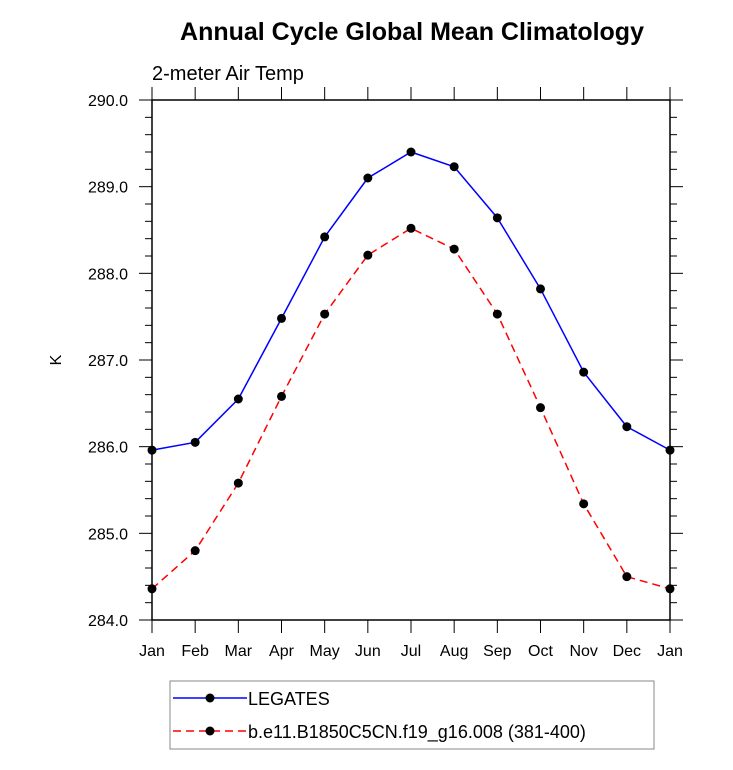  I want to click on x-tick-label: Jun, so click(368, 651).